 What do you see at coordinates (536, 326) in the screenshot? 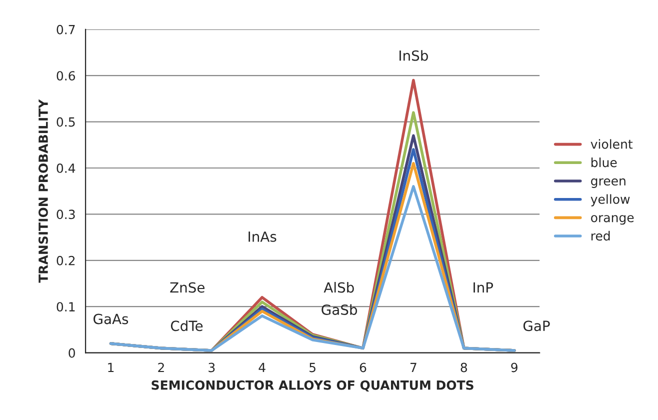
I see `annotation: GaP` at bounding box center [536, 326].